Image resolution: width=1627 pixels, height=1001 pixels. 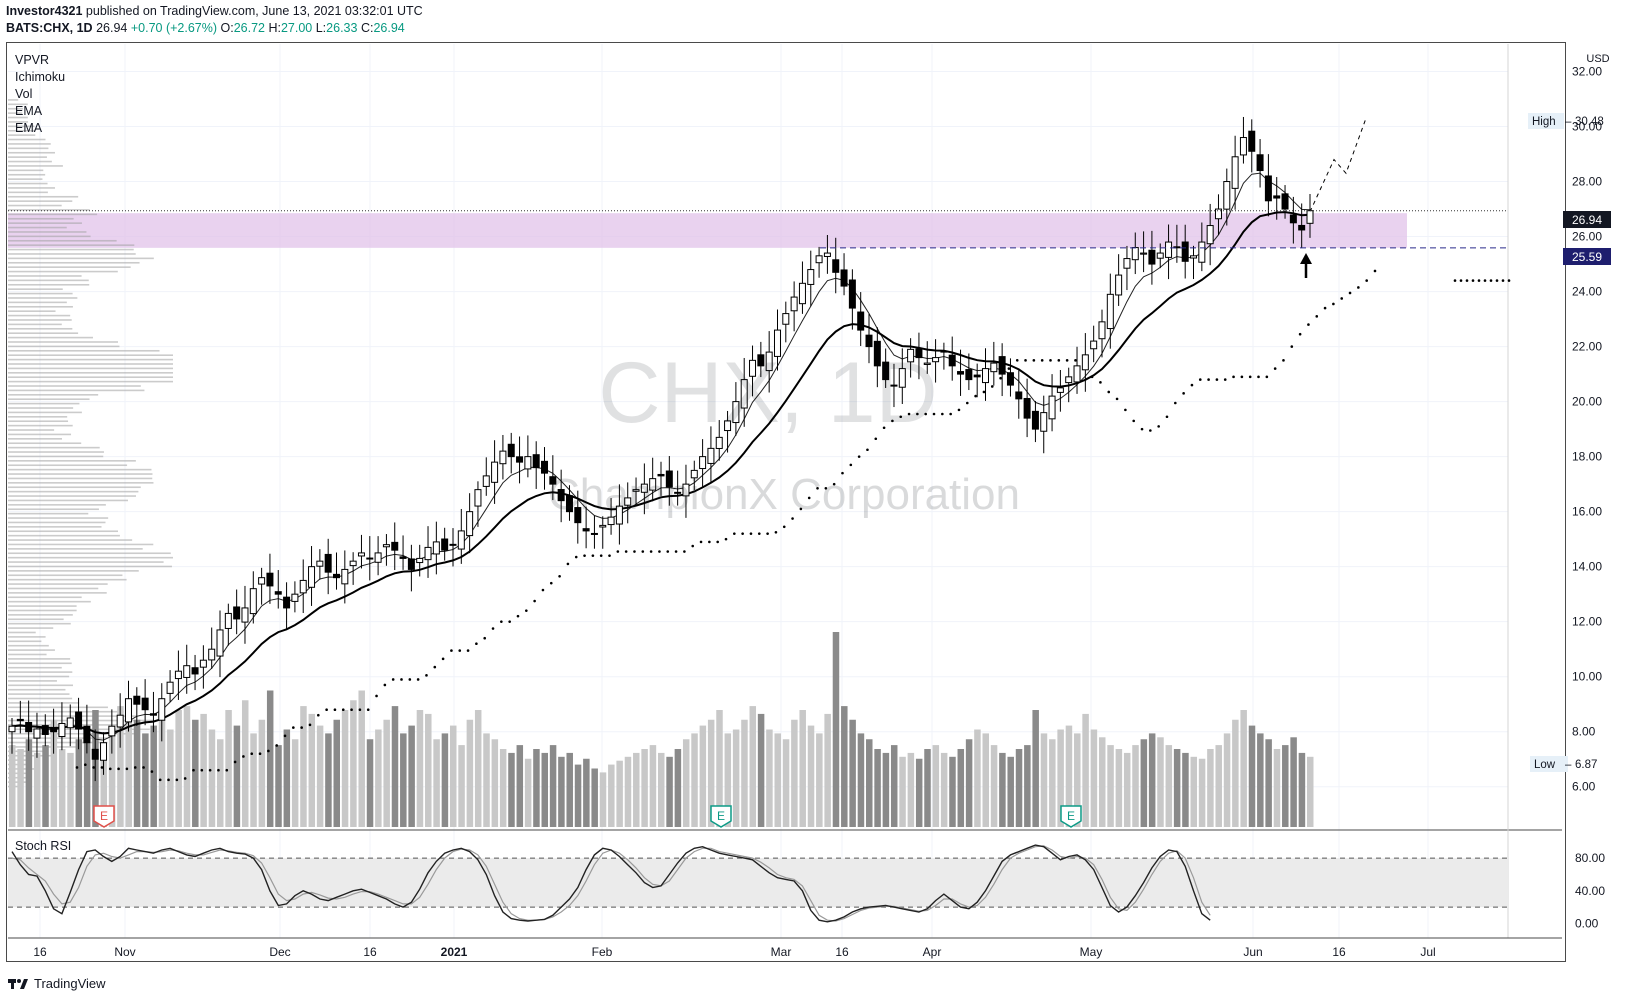 I want to click on price-tick-label: 22.00, so click(x=1587, y=347).